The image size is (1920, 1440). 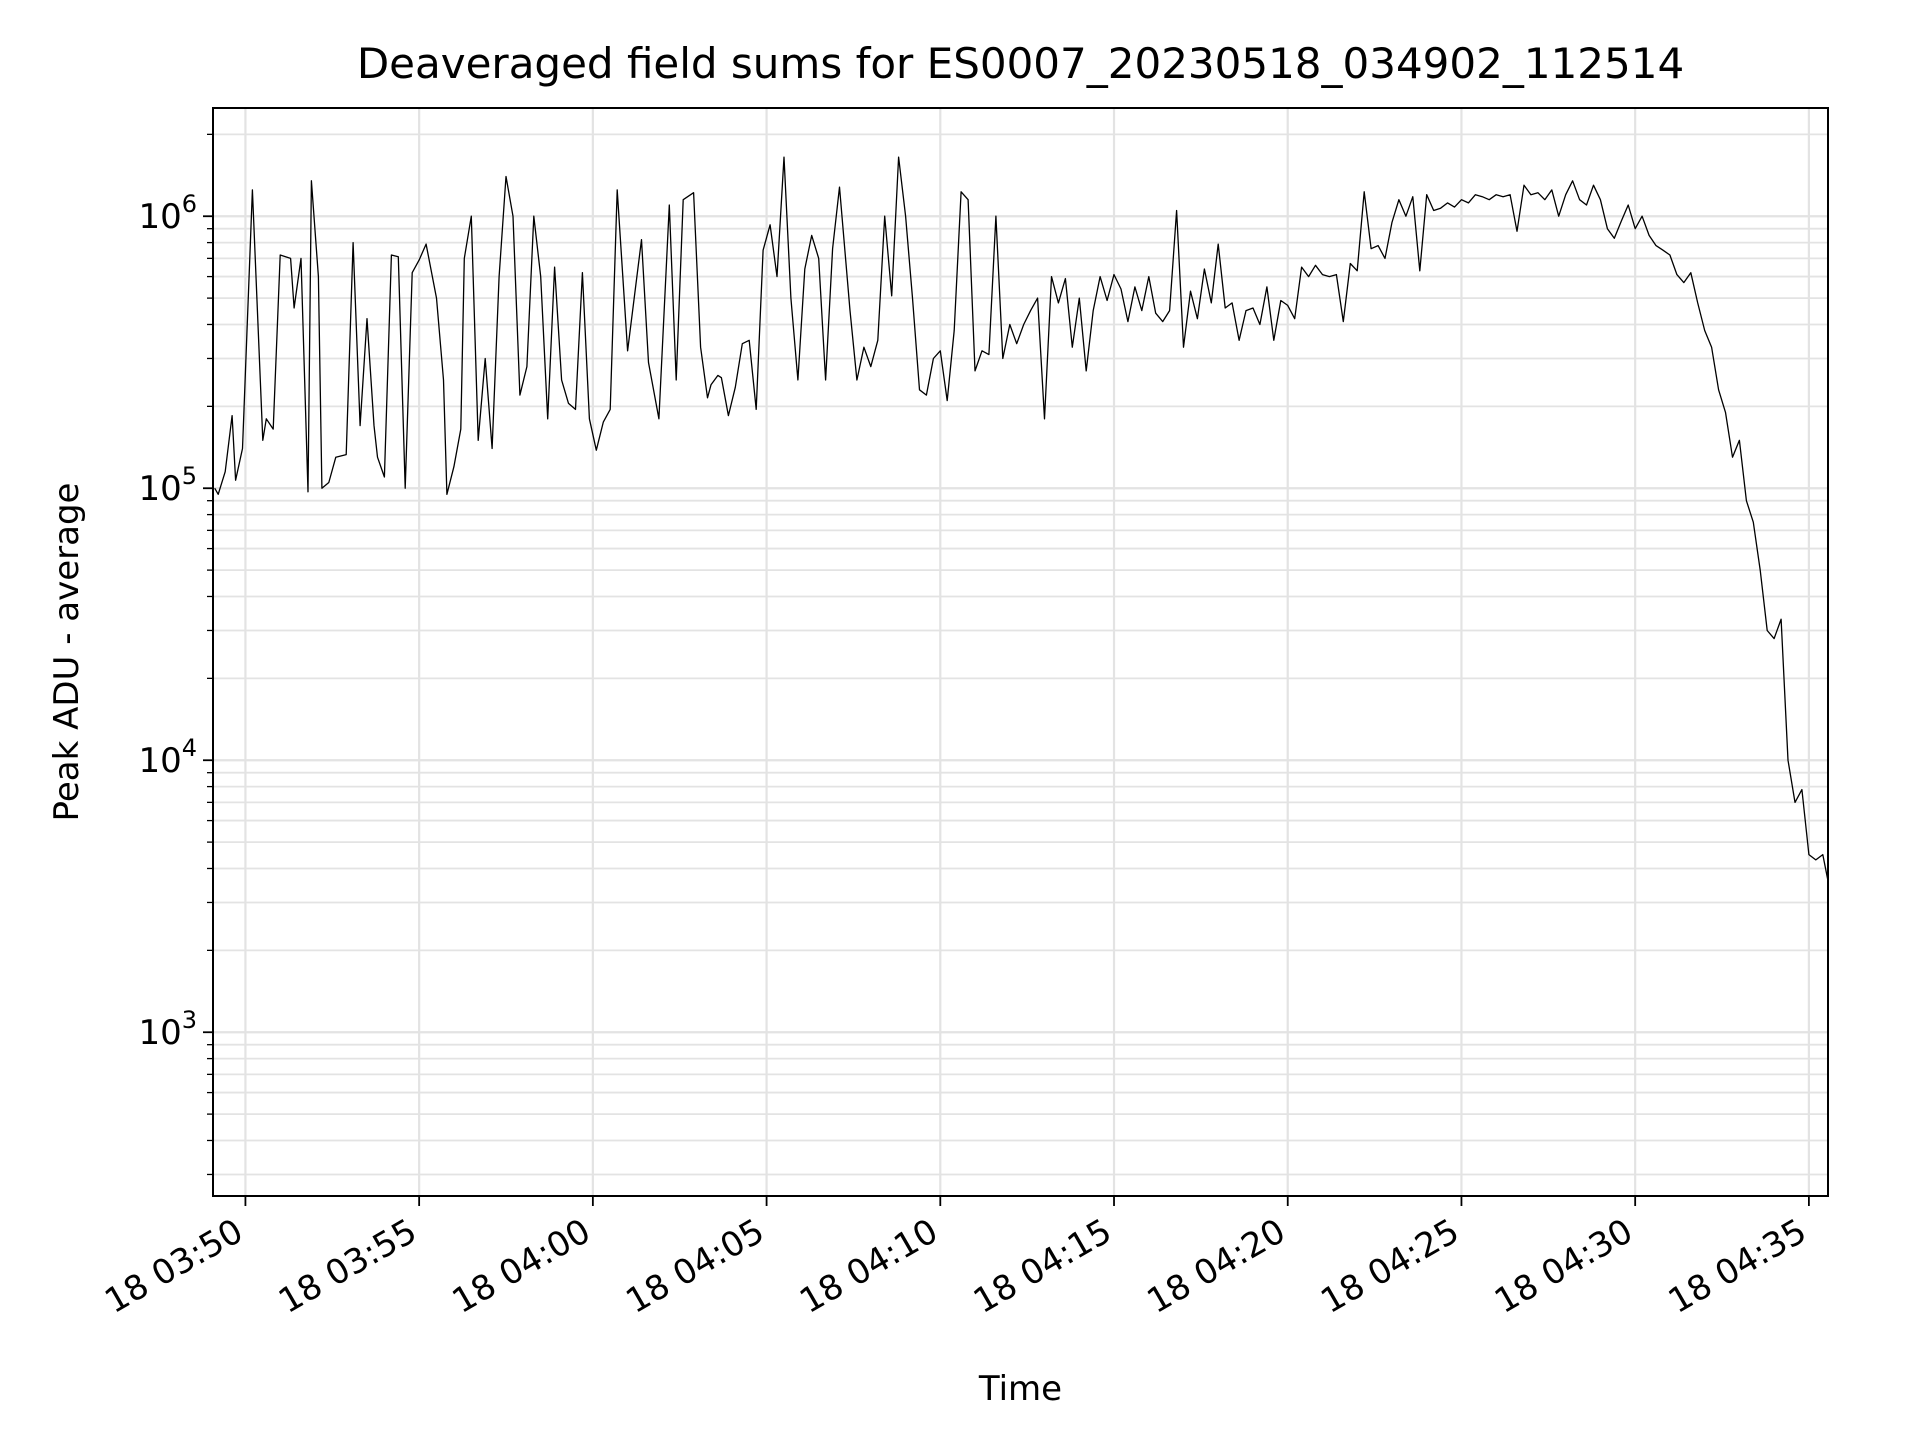 I want to click on y-tick-label: 10⁴, so click(x=167, y=757).